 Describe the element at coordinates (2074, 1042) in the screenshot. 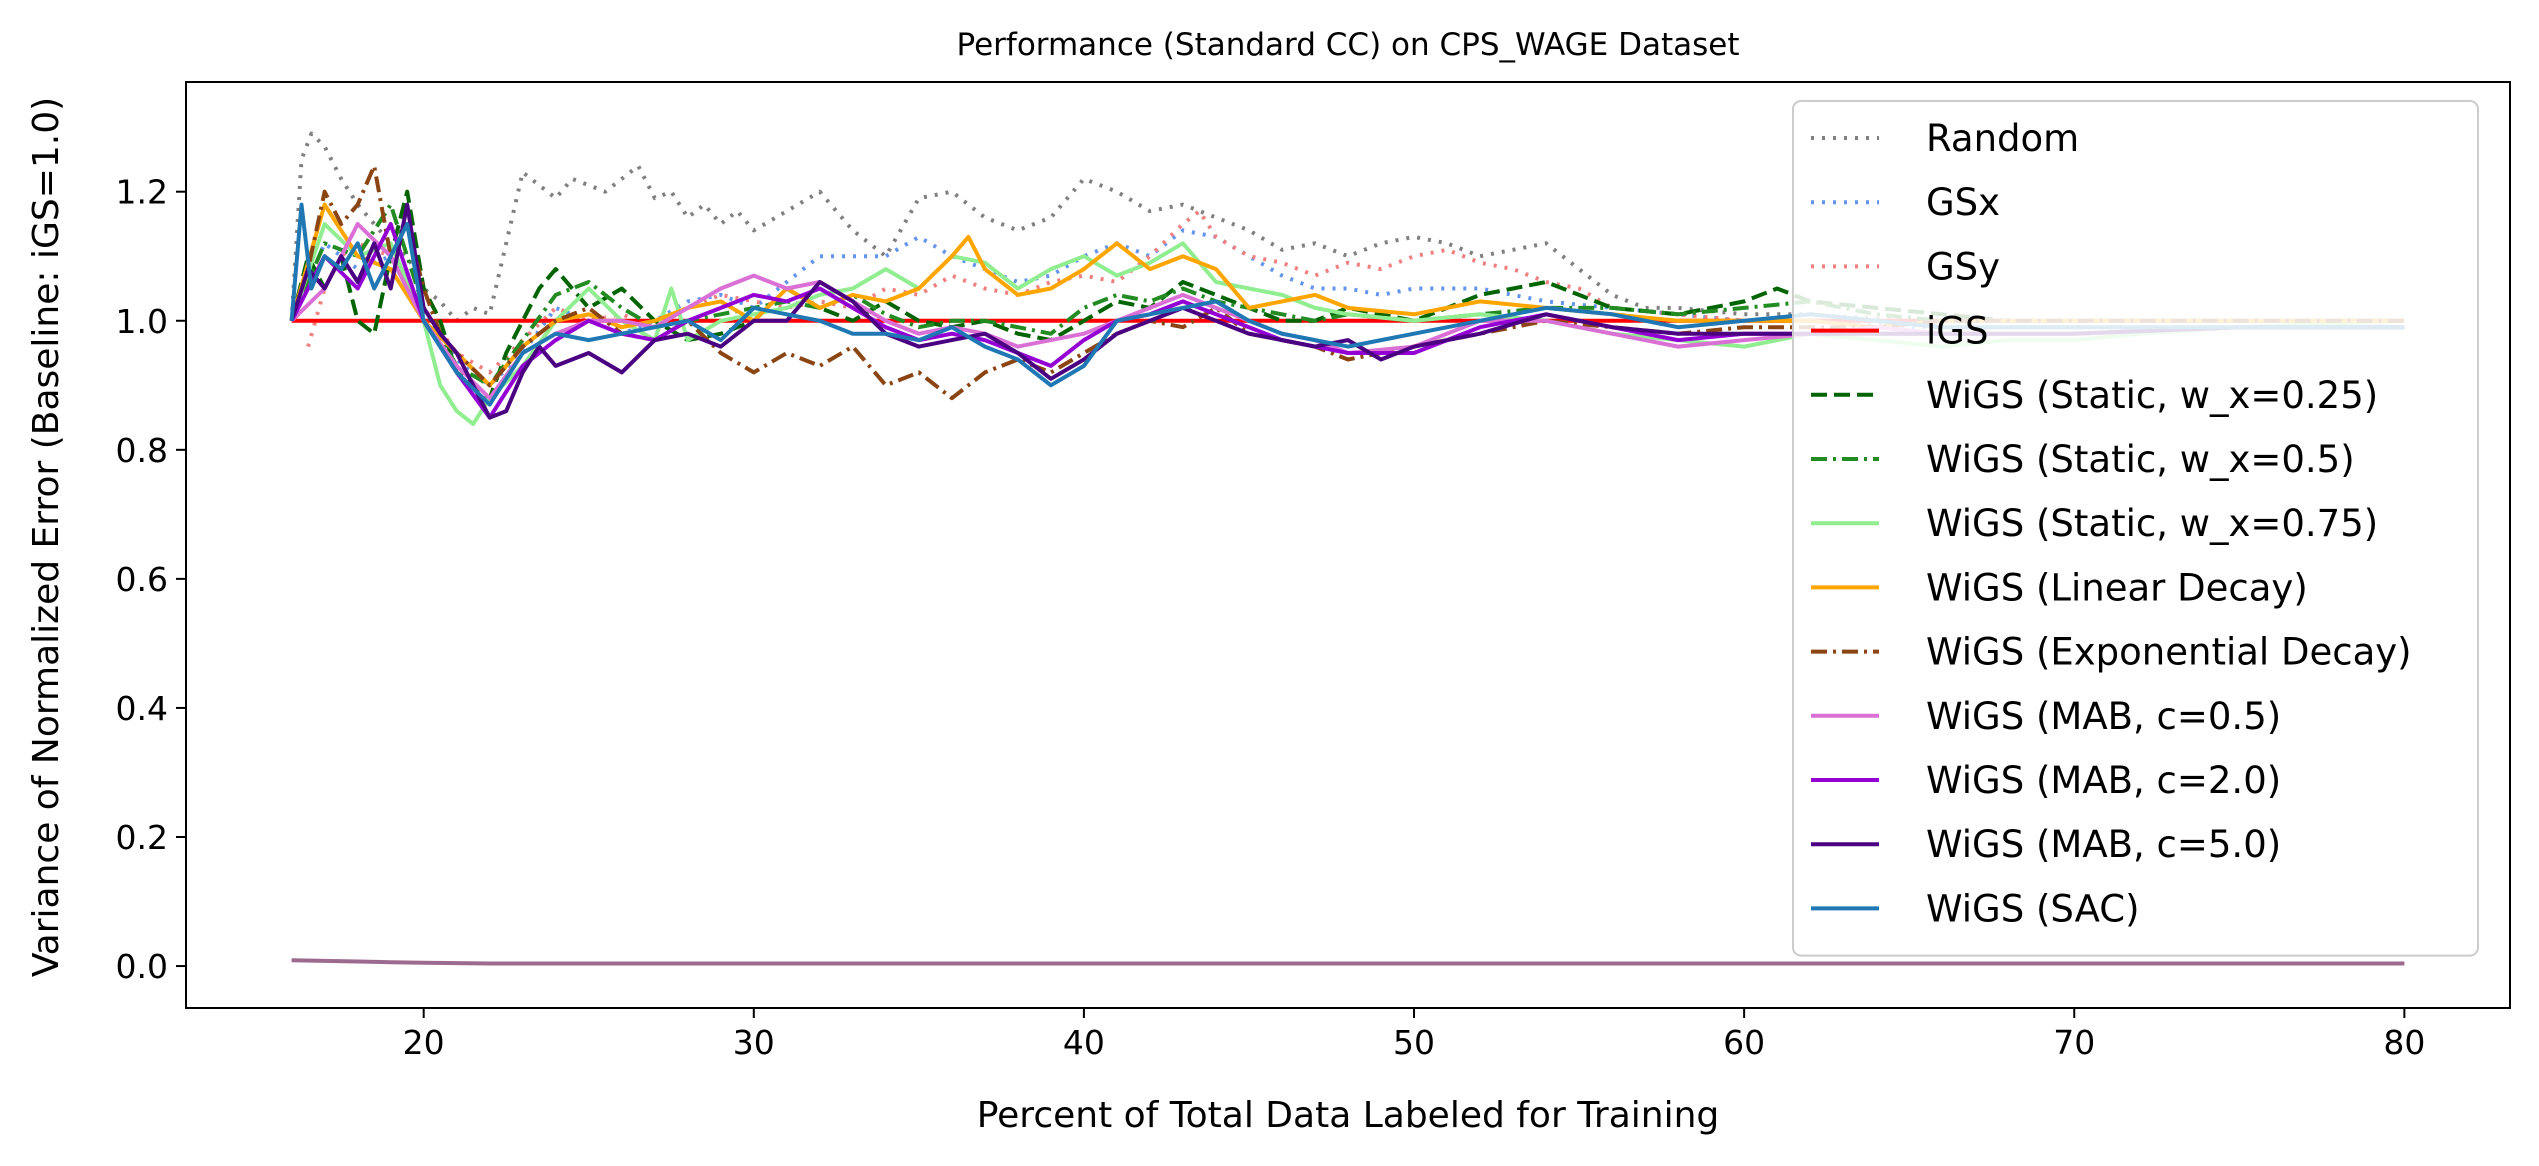

I see `x-tick-label: 70` at that location.